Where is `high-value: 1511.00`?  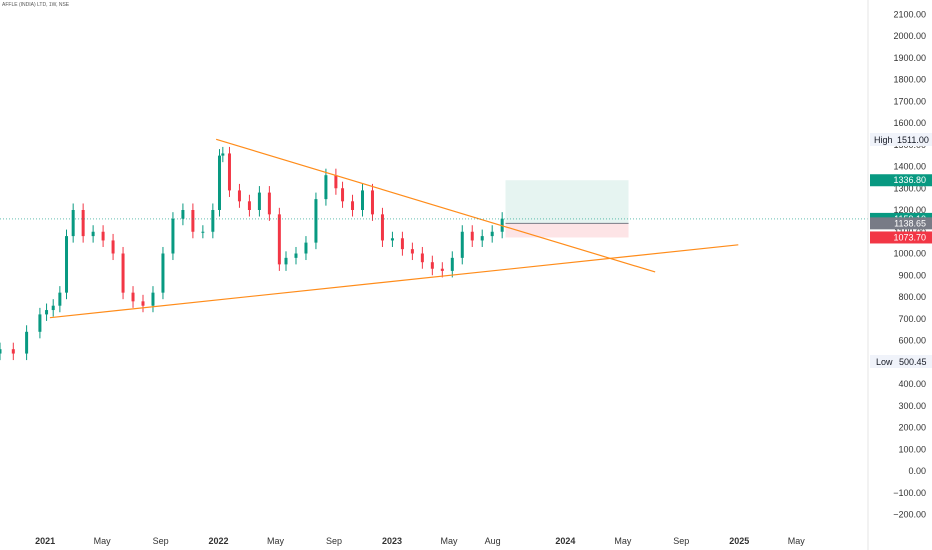
high-value: 1511.00 is located at coordinates (913, 140).